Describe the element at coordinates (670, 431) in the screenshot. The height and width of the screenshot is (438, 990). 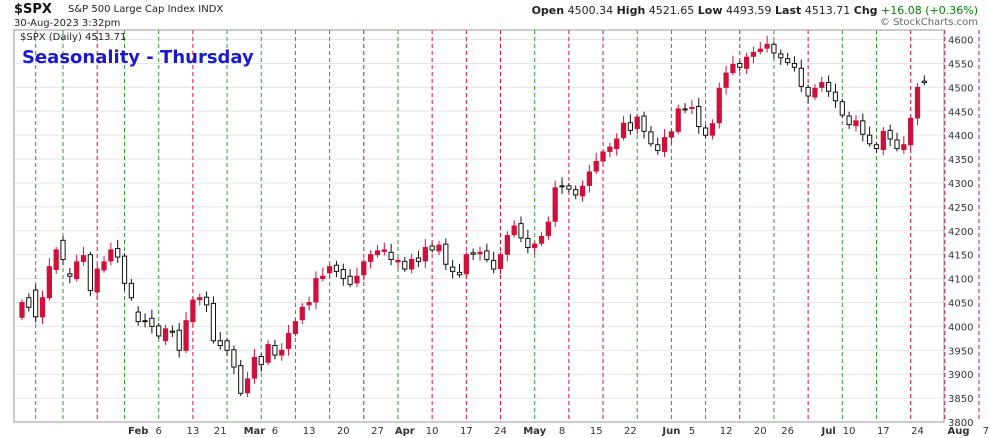
I see `x-tick-label: Jun` at that location.